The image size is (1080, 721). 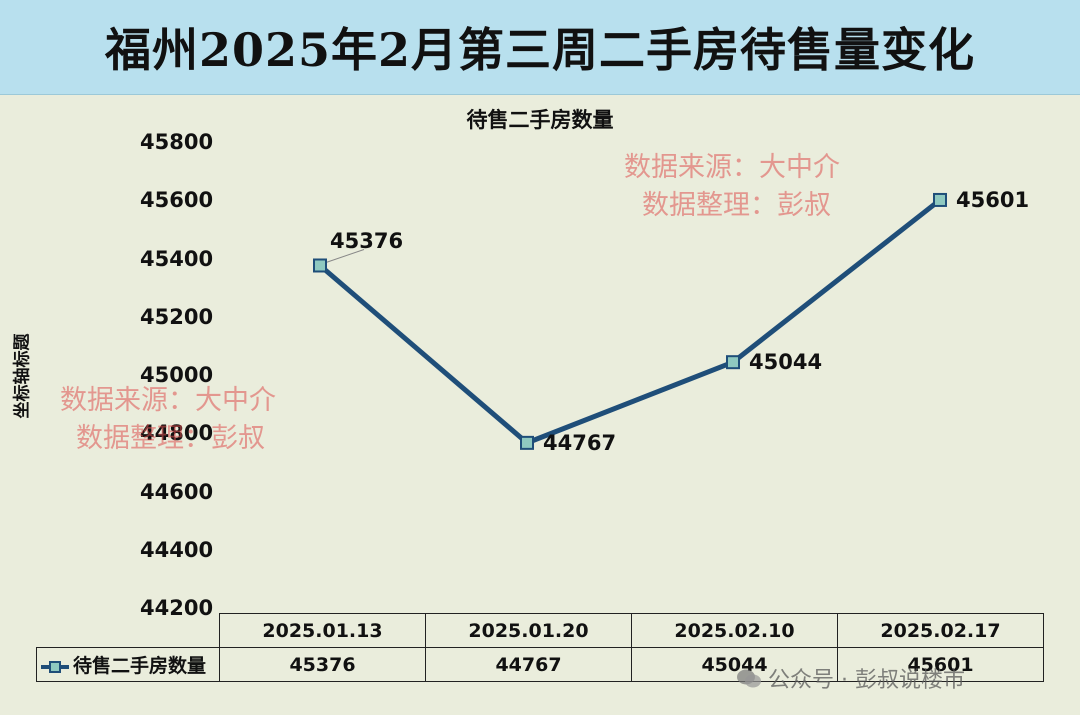 I want to click on table-category: 2025.02.17, so click(x=940, y=630).